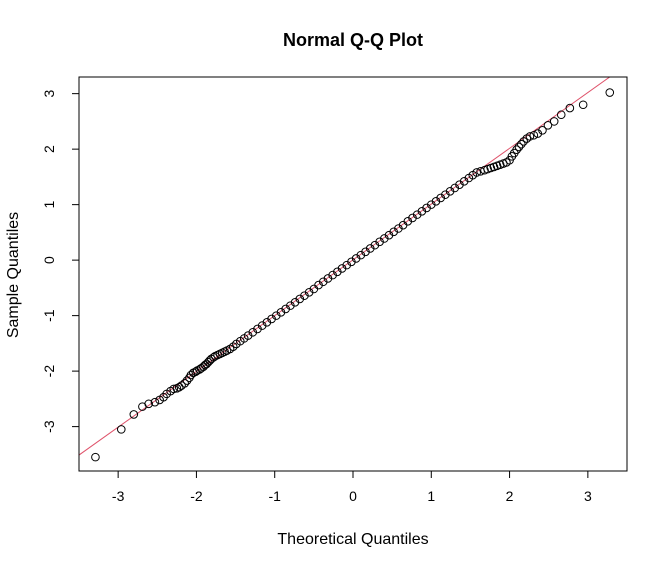 The width and height of the screenshot is (667, 574). Describe the element at coordinates (49, 426) in the screenshot. I see `y-tick-label: -3` at that location.